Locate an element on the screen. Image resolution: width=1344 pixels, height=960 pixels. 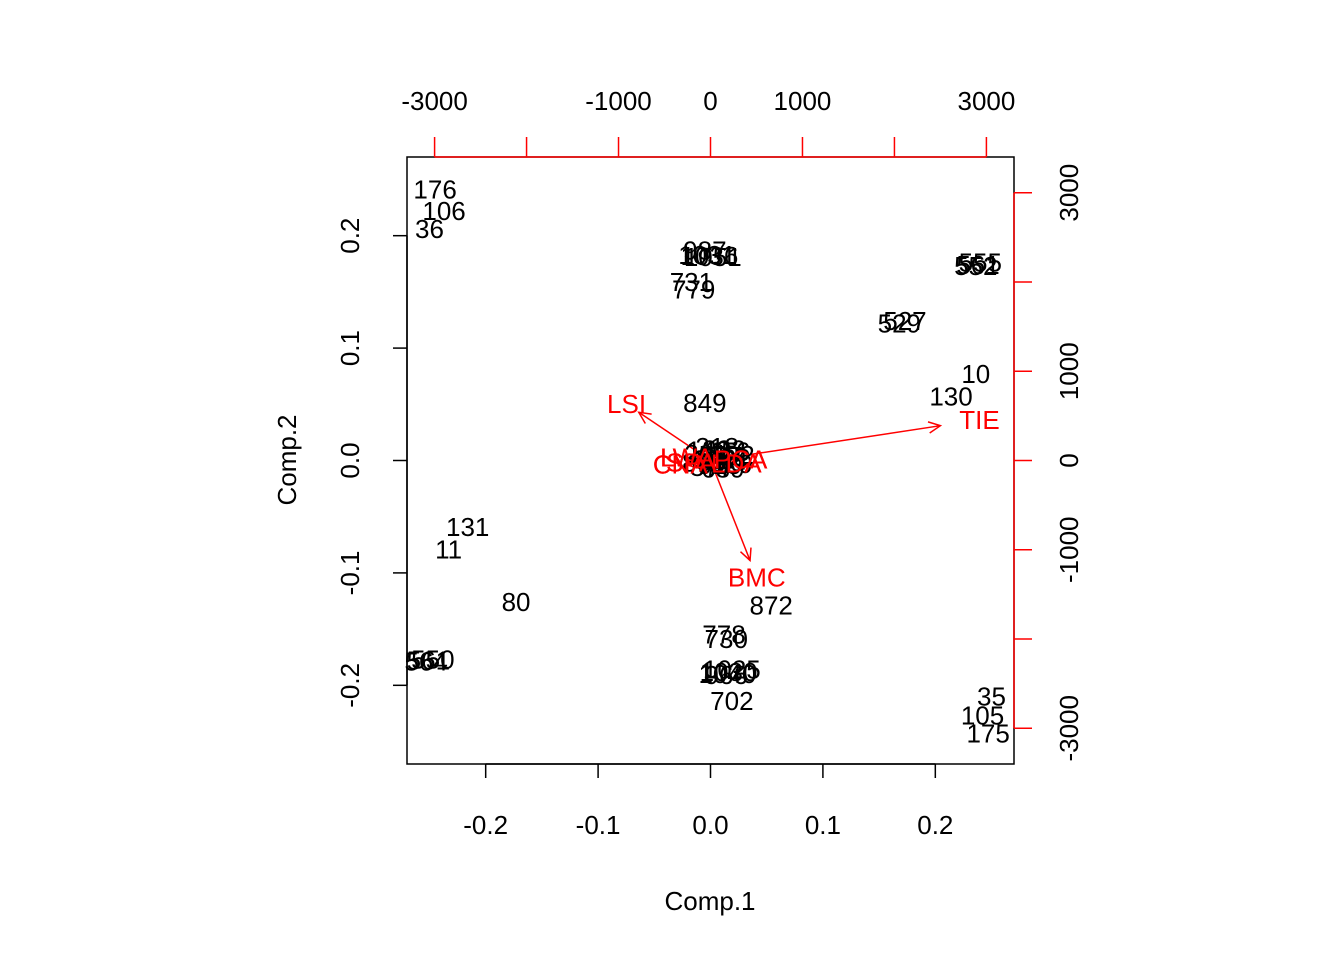
y-axis-title: Comp.2 is located at coordinates (287, 459).